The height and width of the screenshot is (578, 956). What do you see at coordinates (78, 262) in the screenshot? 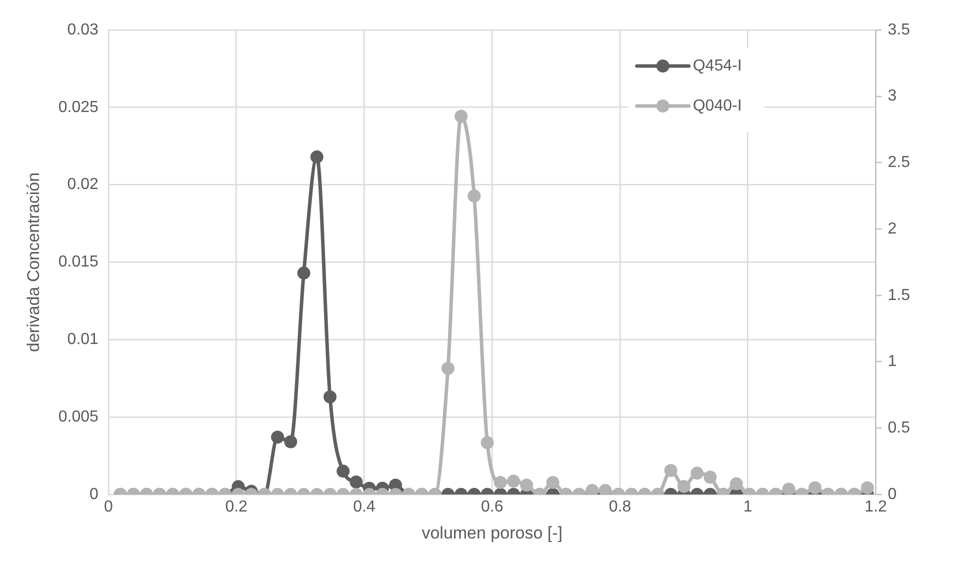
I see `y-tick-label: 0.015` at bounding box center [78, 262].